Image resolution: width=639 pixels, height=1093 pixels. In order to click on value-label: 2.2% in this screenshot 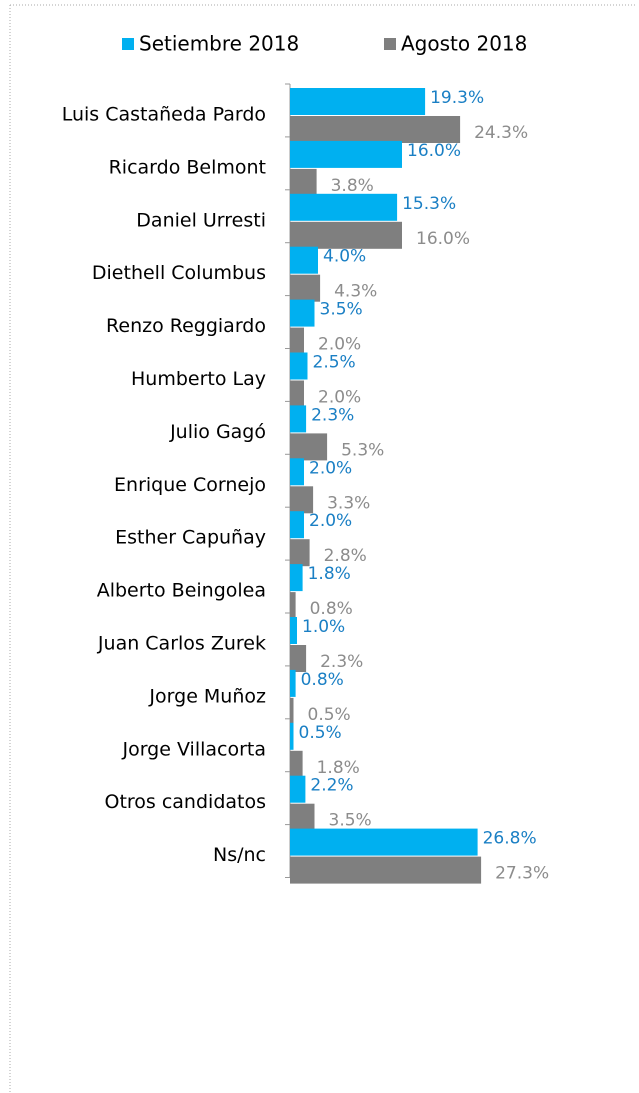, I will do `click(331, 786)`.